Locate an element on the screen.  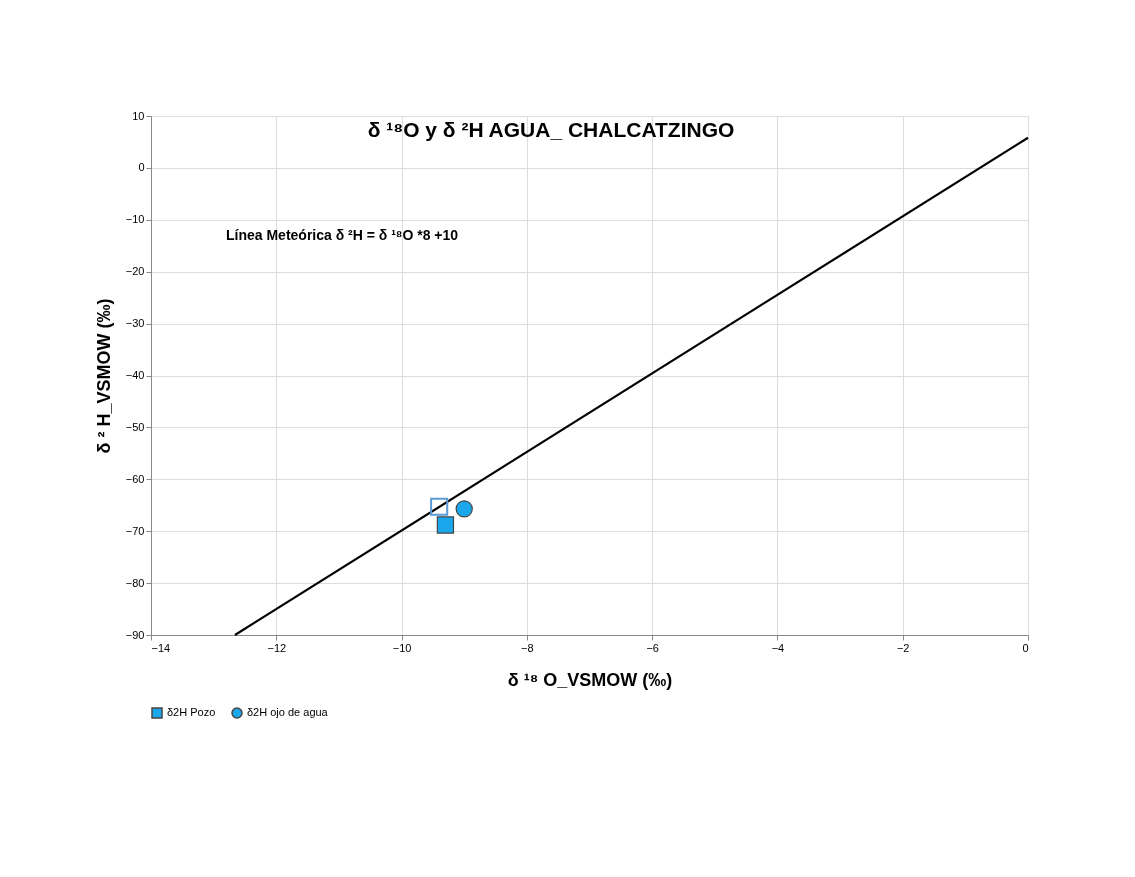
y-tick-label: 10 is located at coordinates (138, 115).